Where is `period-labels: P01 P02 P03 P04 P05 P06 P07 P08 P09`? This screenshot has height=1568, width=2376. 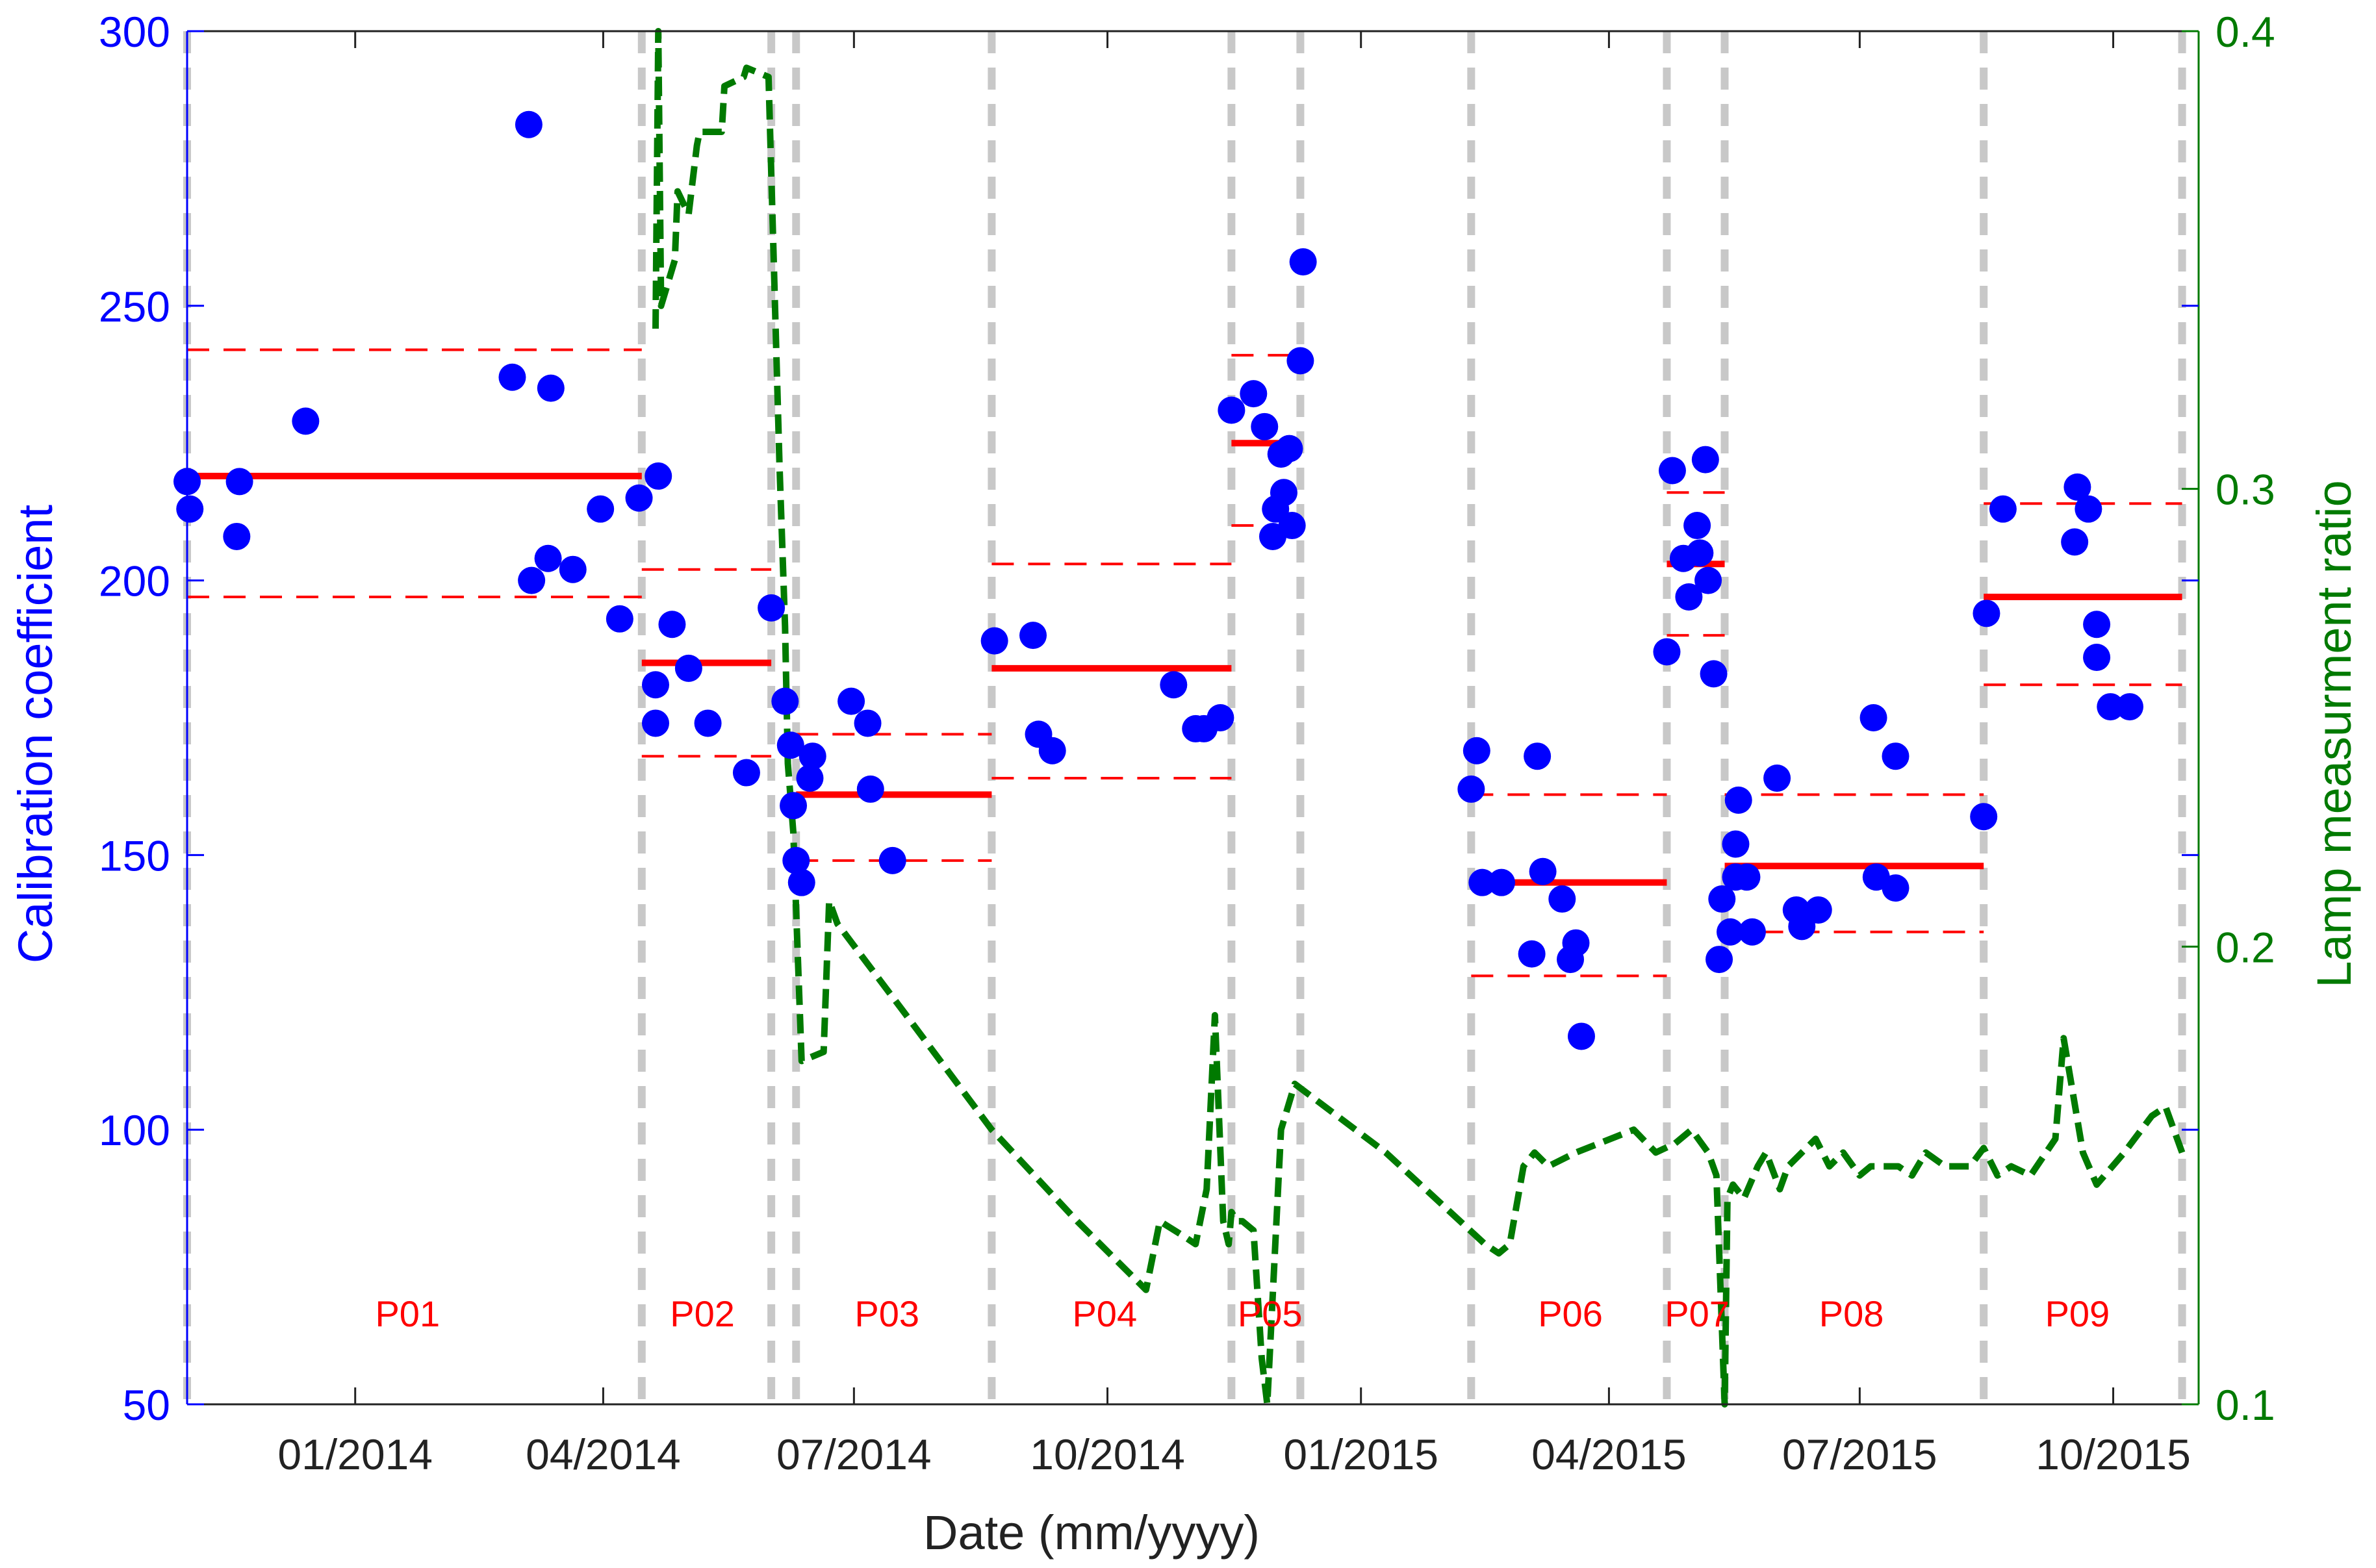
period-labels: P01 P02 P03 P04 P05 P06 P07 P08 P09 is located at coordinates (1243, 1313).